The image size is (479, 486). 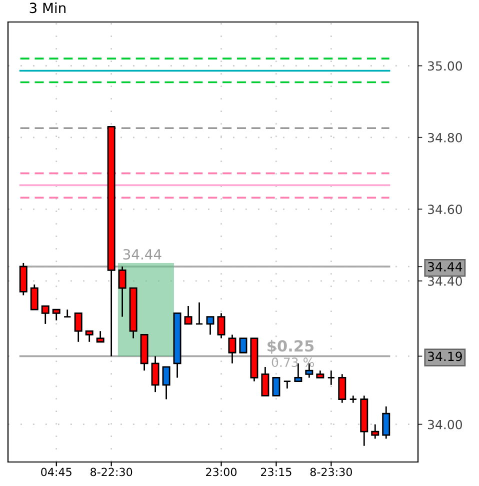 I want to click on x-tick-label: 8-22:30, so click(x=111, y=472).